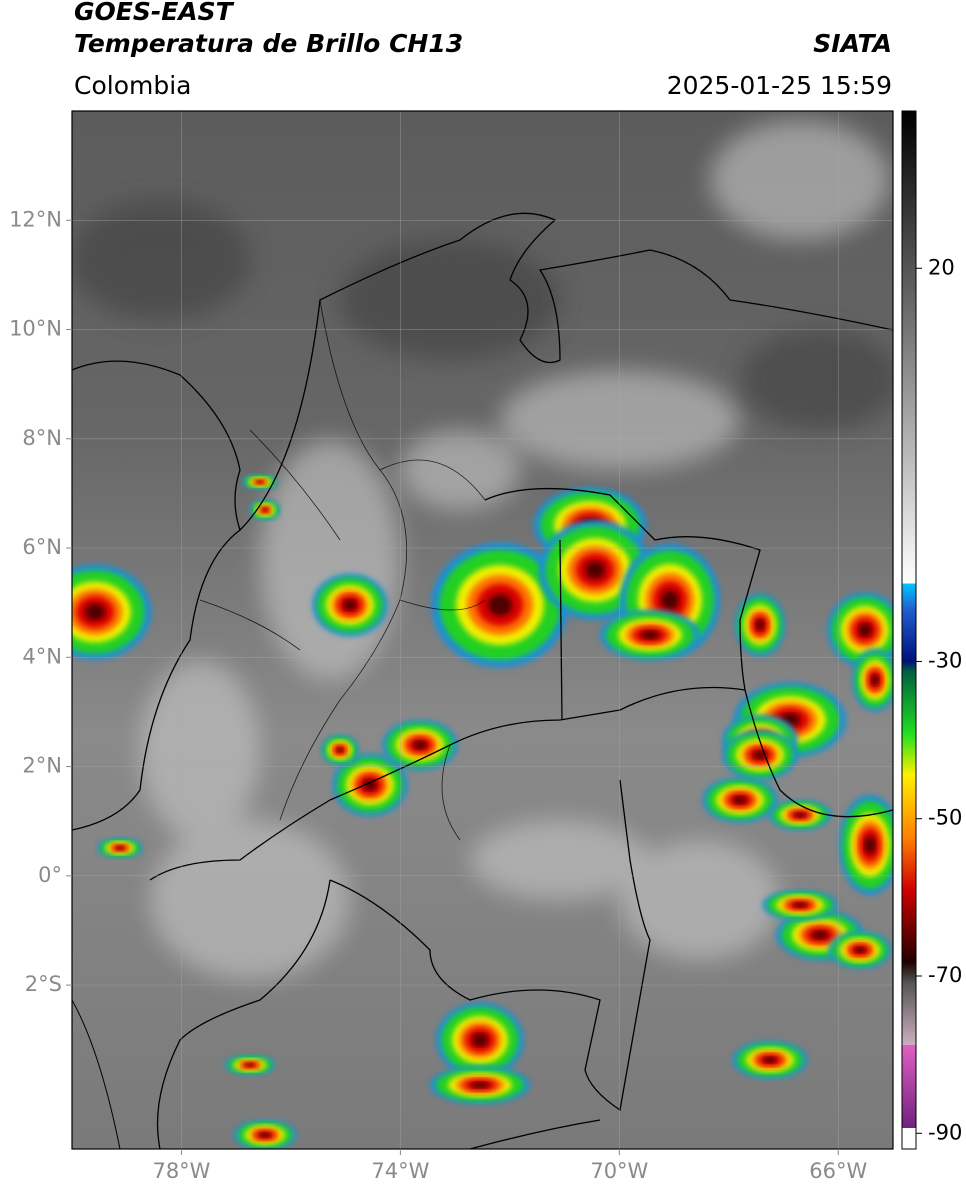 The height and width of the screenshot is (1194, 966). I want to click on colorbar-tick-label: -90, so click(945, 1132).